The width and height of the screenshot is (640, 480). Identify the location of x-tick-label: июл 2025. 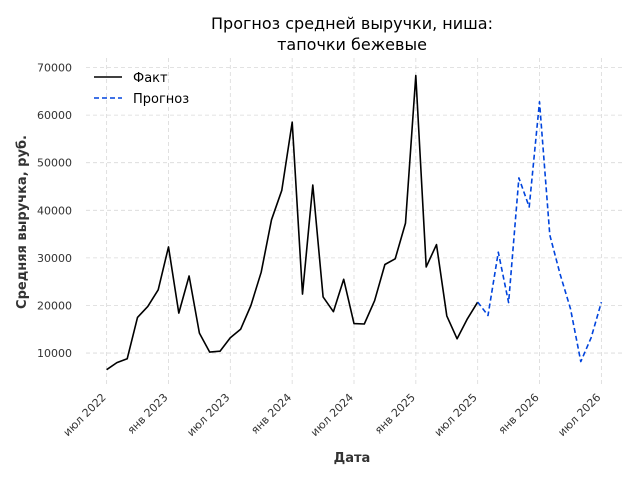
(456, 415).